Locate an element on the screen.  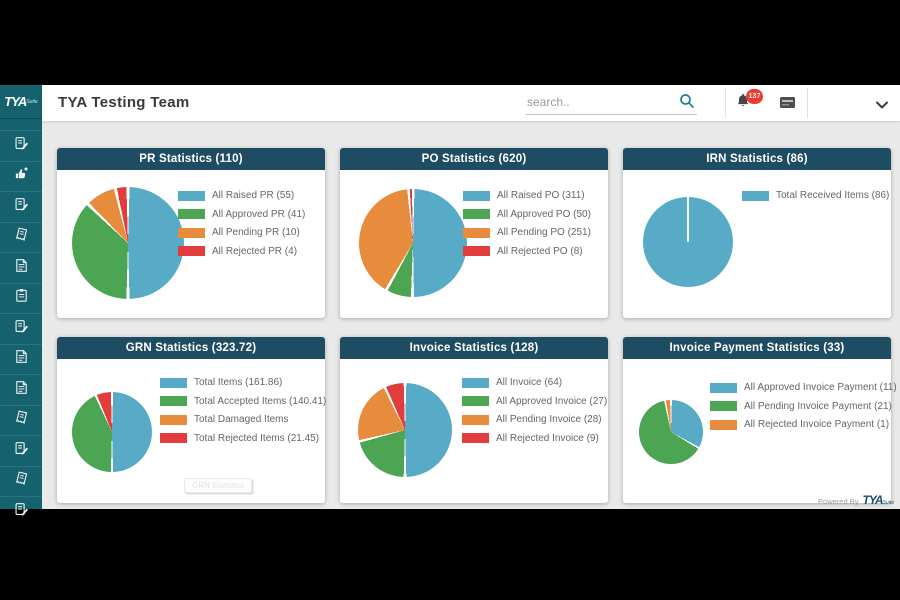
sidebar-nav is located at coordinates (21, 328).